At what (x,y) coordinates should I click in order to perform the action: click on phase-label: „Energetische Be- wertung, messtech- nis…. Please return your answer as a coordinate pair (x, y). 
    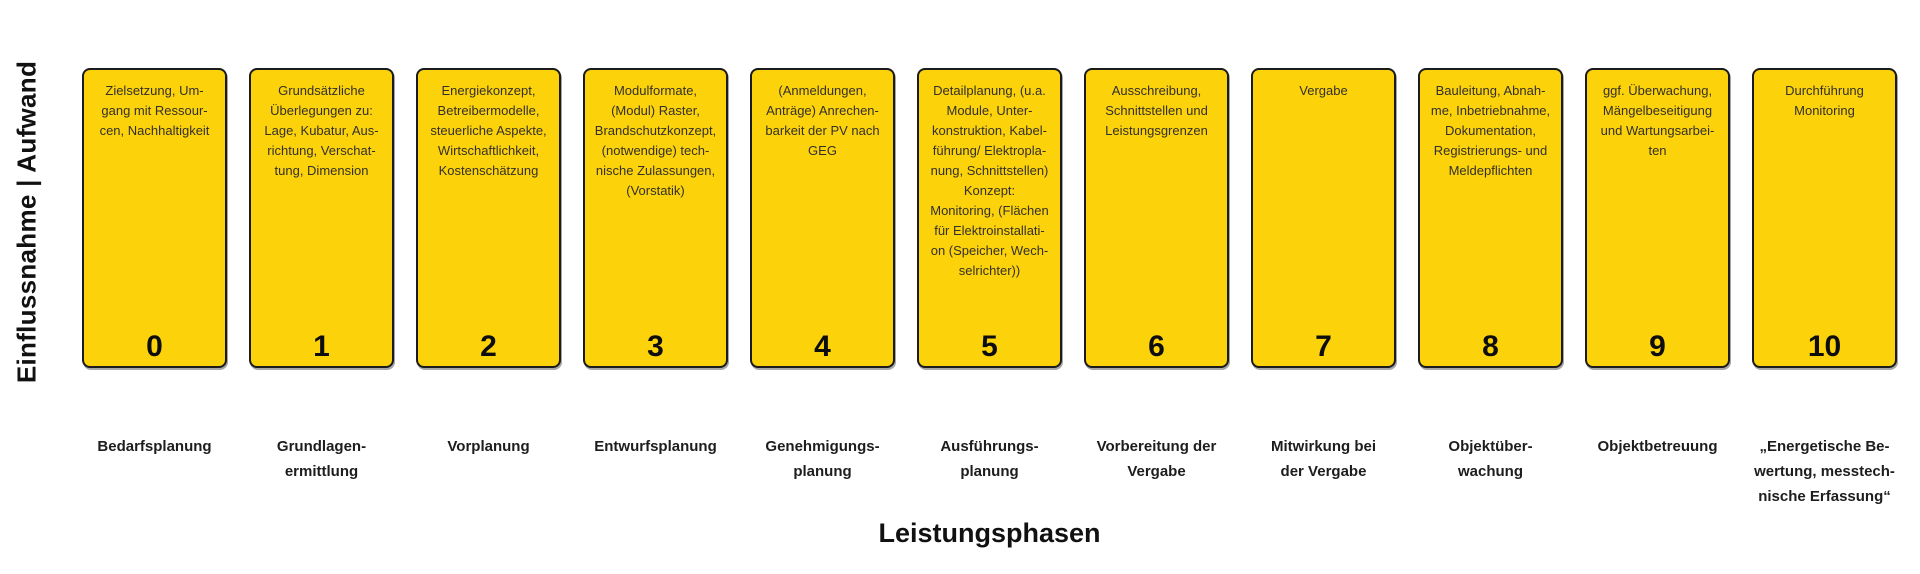
    Looking at the image, I should click on (1824, 471).